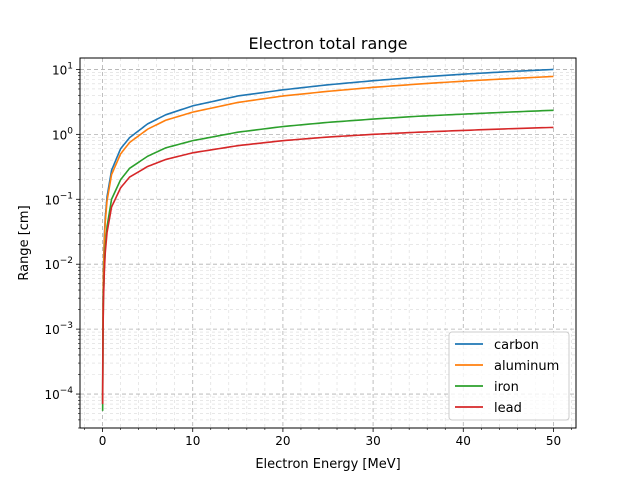 This screenshot has height=480, width=640. Describe the element at coordinates (516, 345) in the screenshot. I see `legend-label-carbon: carbon` at that location.